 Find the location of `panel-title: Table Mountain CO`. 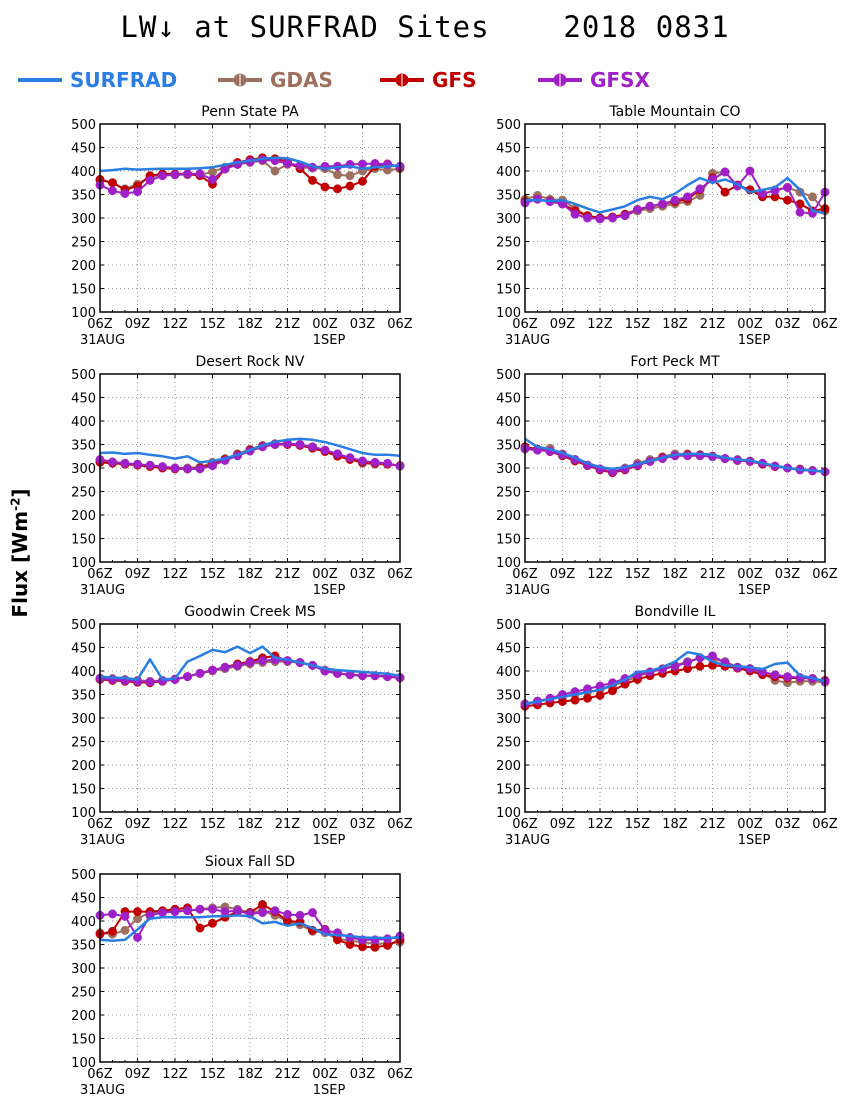

panel-title: Table Mountain CO is located at coordinates (674, 112).